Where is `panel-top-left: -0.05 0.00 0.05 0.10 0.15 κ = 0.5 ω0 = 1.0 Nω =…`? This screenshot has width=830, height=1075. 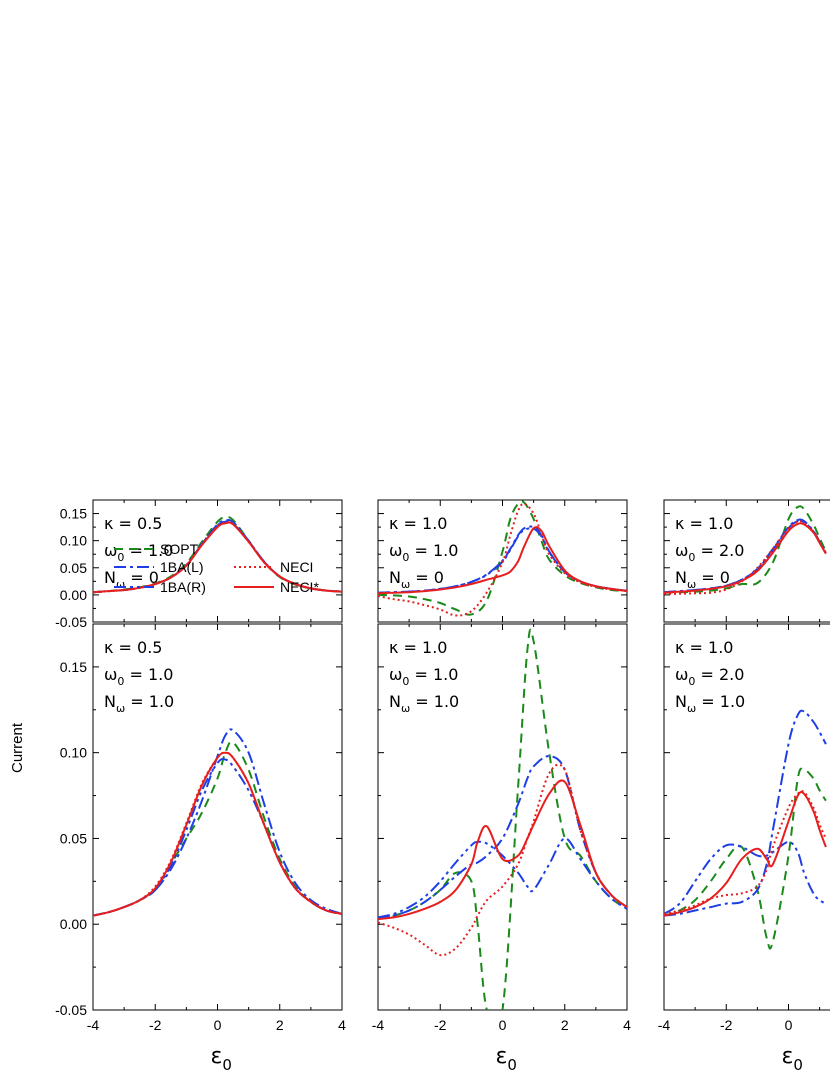
panel-top-left: -0.05 0.00 0.05 0.10 0.15 κ = 0.5 ω0 = 1.0 Nω =… is located at coordinates (199, 564).